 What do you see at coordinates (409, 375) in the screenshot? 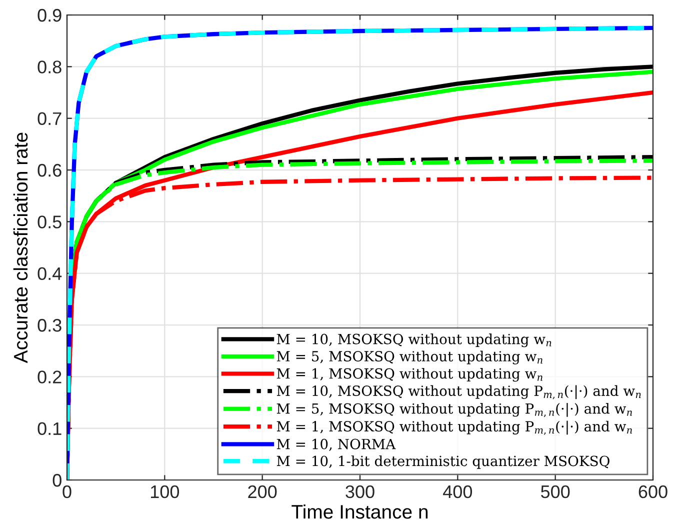
I see `legend-label: M = 1, MSOKSQ without updating w$_{n}$` at bounding box center [409, 375].